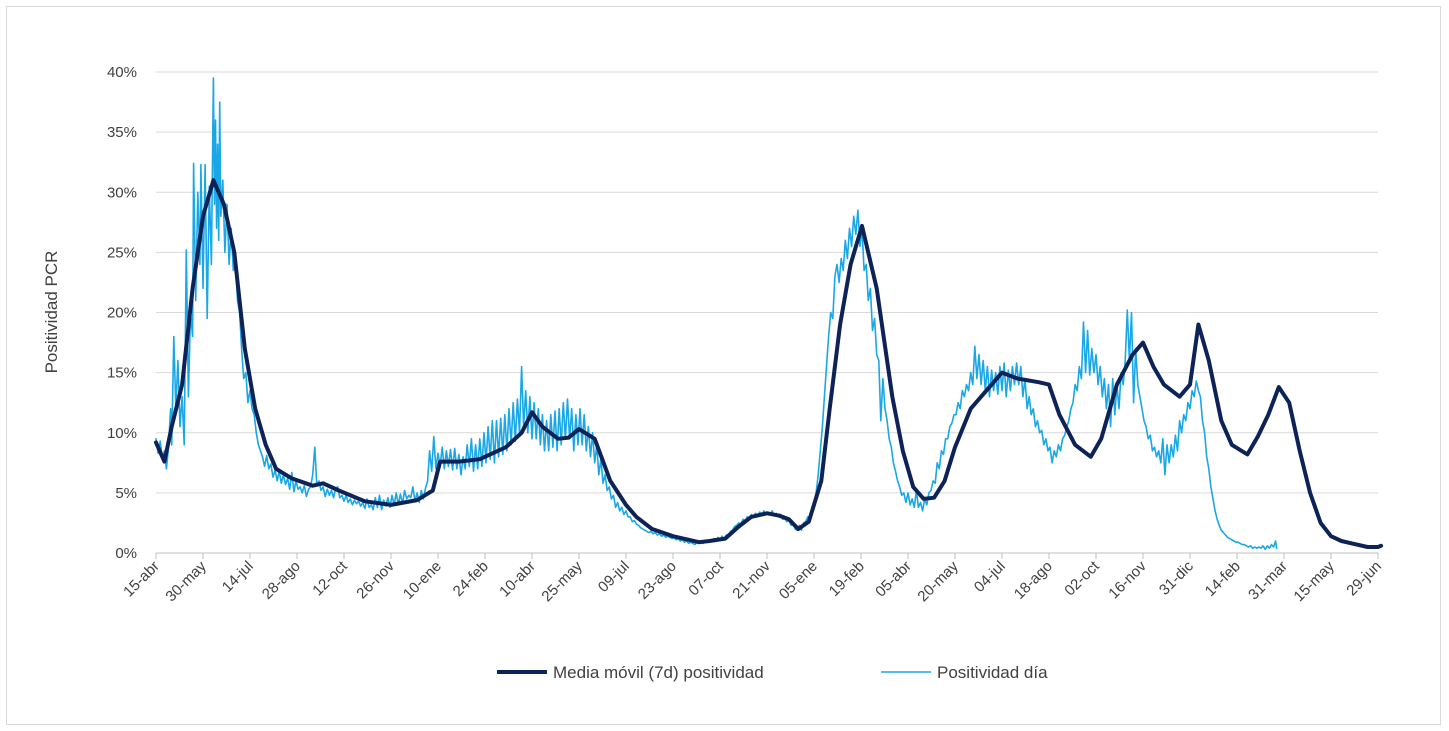  Describe the element at coordinates (1082, 578) in the screenshot. I see `x-tick-label: 02-oct` at that location.